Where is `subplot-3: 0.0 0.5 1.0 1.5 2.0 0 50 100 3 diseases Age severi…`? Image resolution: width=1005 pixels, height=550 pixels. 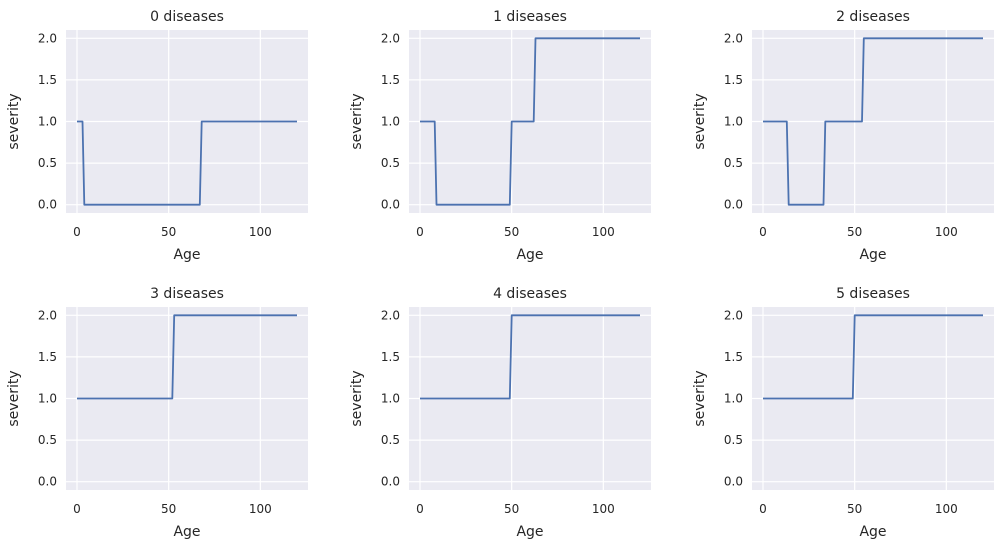 subplot-3: 0.0 0.5 1.0 1.5 2.0 0 50 100 3 diseases Age severi… is located at coordinates (157, 413).